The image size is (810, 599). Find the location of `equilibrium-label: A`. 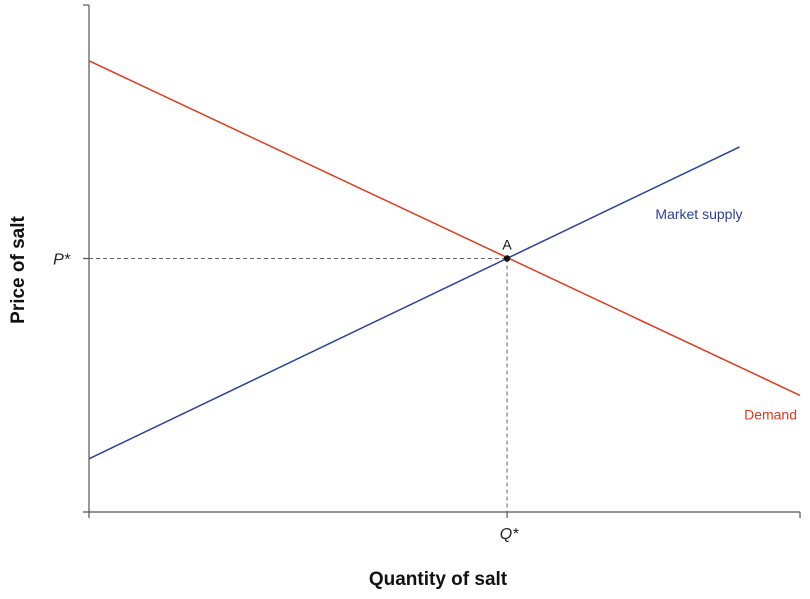

equilibrium-label: A is located at coordinates (507, 245).